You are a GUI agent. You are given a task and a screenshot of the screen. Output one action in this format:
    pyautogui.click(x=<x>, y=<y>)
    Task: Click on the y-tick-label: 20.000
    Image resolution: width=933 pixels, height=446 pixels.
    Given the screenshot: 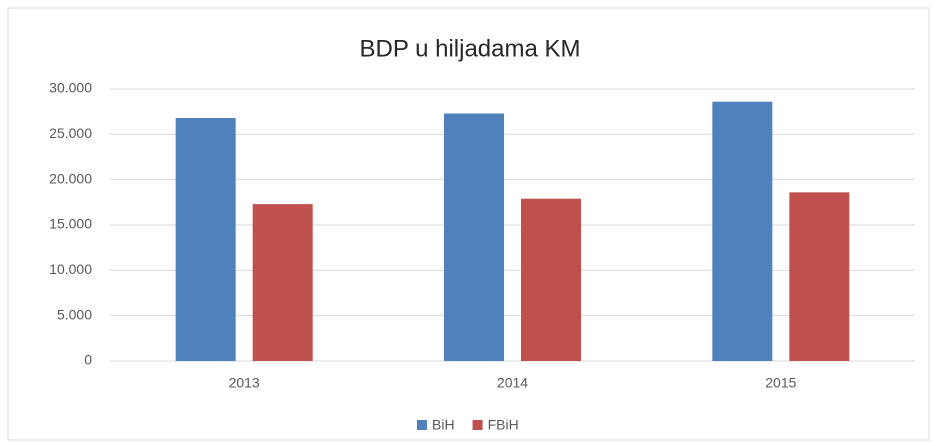 What is the action you would take?
    pyautogui.click(x=70, y=178)
    